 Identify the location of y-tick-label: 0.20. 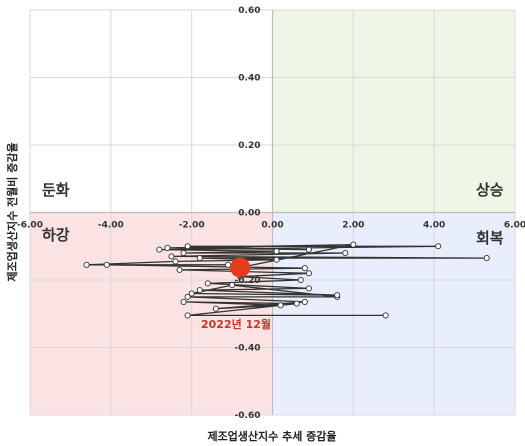
(249, 146).